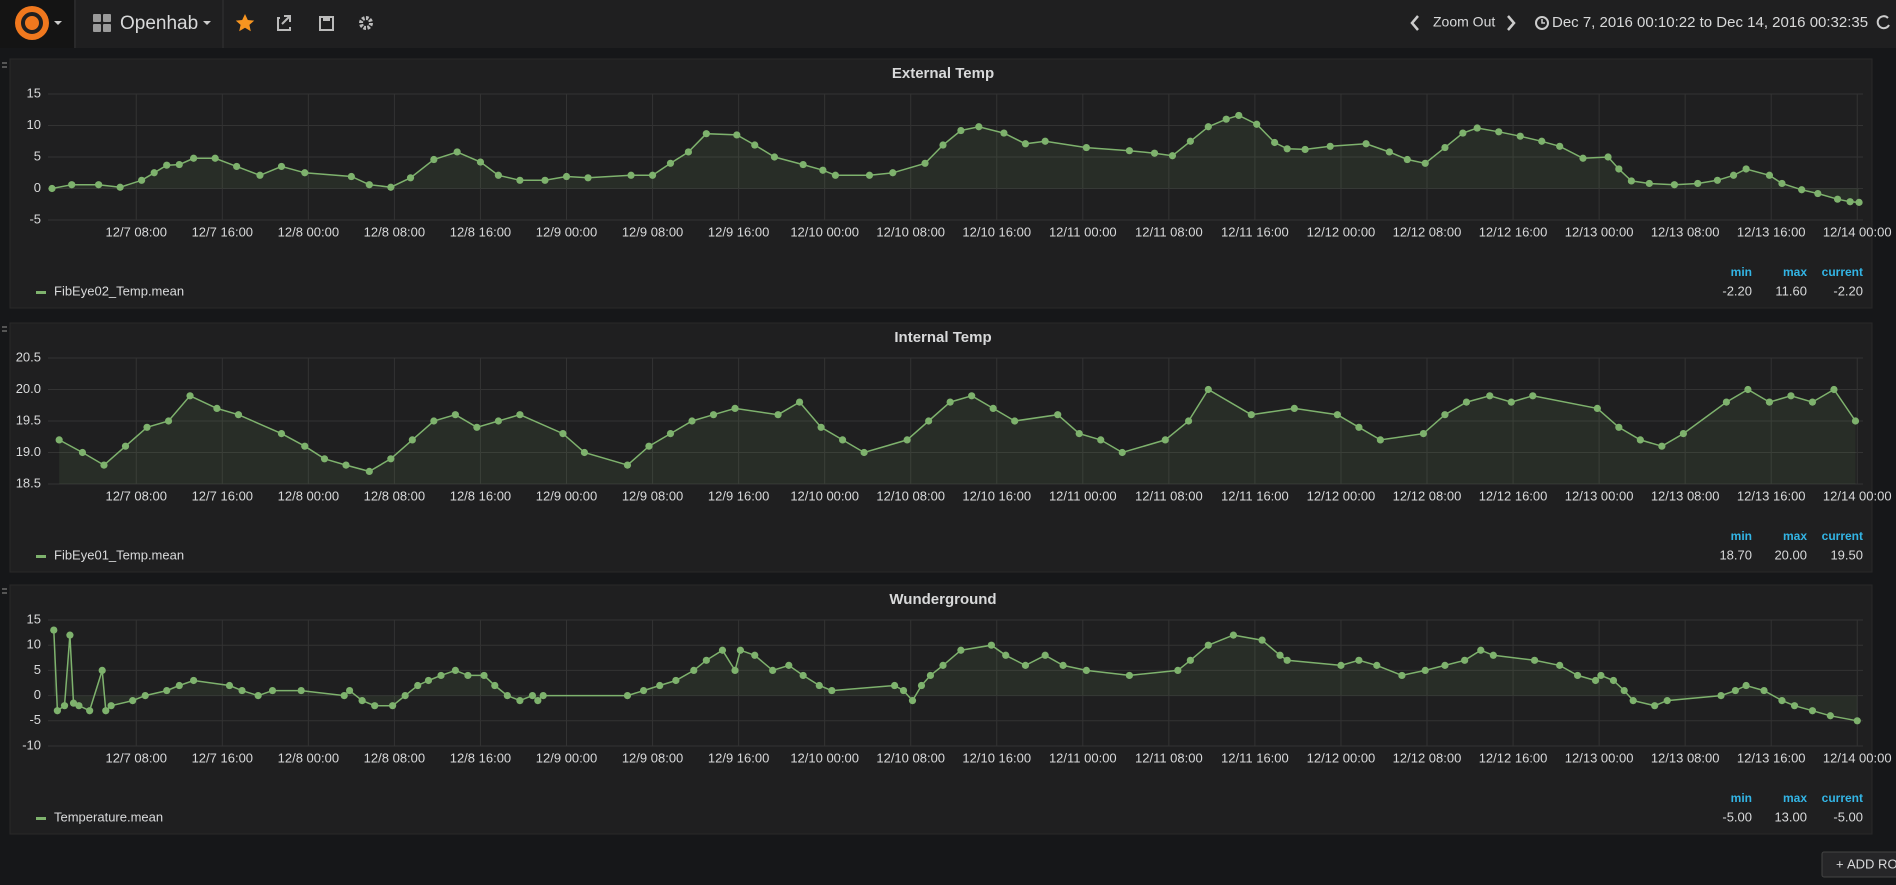 This screenshot has height=885, width=1896. What do you see at coordinates (245, 23) in the screenshot?
I see `star-button` at bounding box center [245, 23].